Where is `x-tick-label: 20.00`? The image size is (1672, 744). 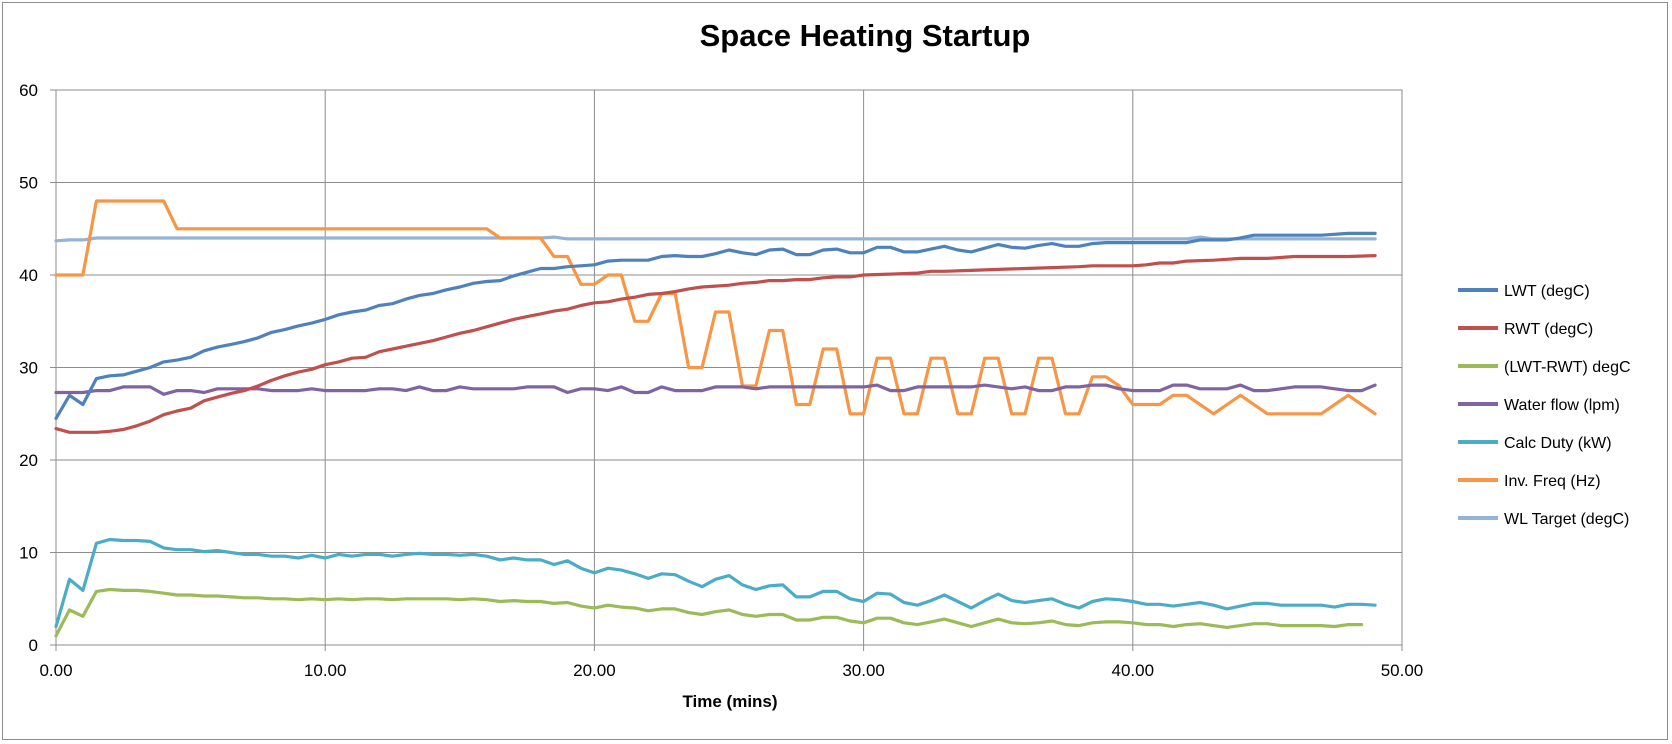
x-tick-label: 20.00 is located at coordinates (594, 670).